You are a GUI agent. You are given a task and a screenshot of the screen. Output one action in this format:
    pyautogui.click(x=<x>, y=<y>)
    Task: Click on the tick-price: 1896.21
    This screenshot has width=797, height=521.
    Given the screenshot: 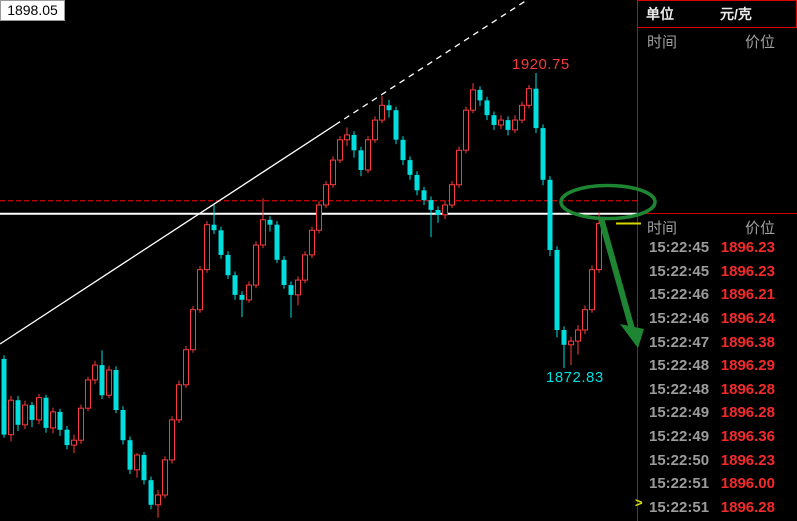 What is the action you would take?
    pyautogui.click(x=747, y=295)
    